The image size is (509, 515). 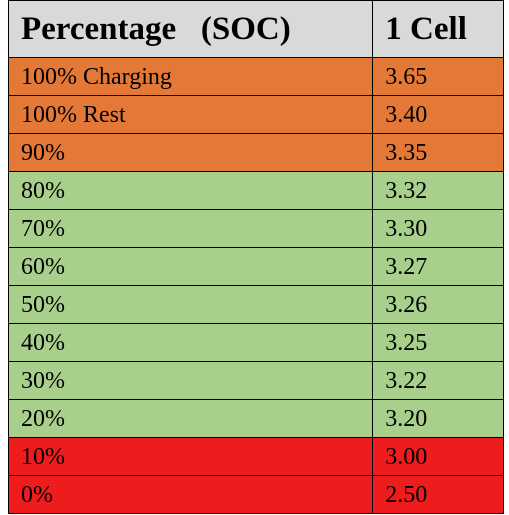 I want to click on percentage-cell: 70%, so click(x=190, y=228).